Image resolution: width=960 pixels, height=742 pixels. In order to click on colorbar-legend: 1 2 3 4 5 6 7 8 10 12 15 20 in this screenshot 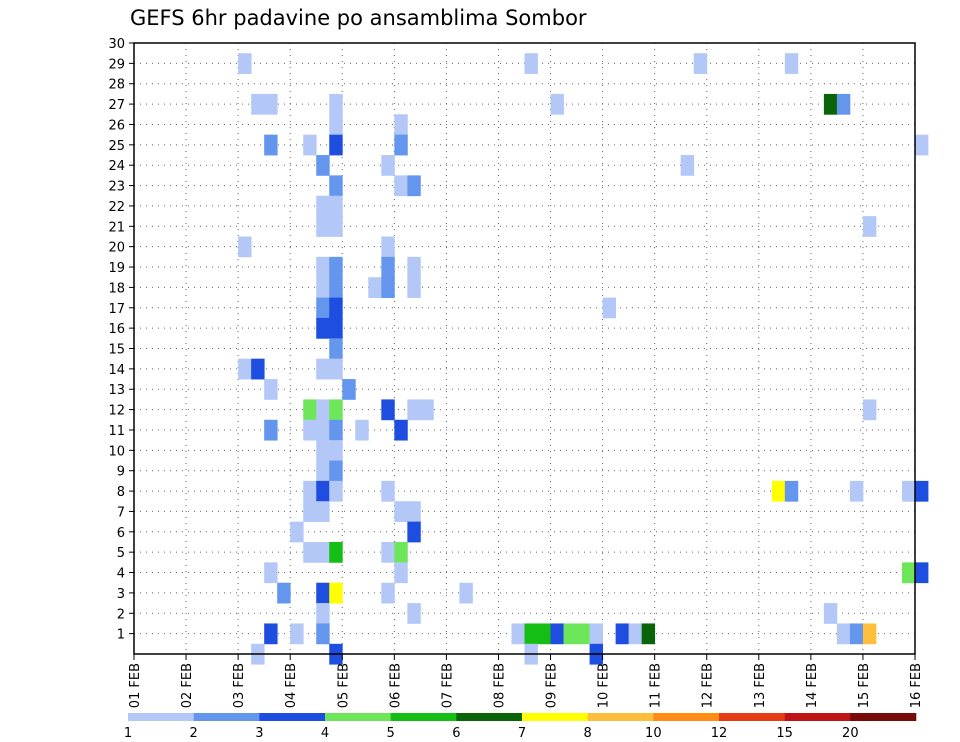, I will do `click(520, 727)`.